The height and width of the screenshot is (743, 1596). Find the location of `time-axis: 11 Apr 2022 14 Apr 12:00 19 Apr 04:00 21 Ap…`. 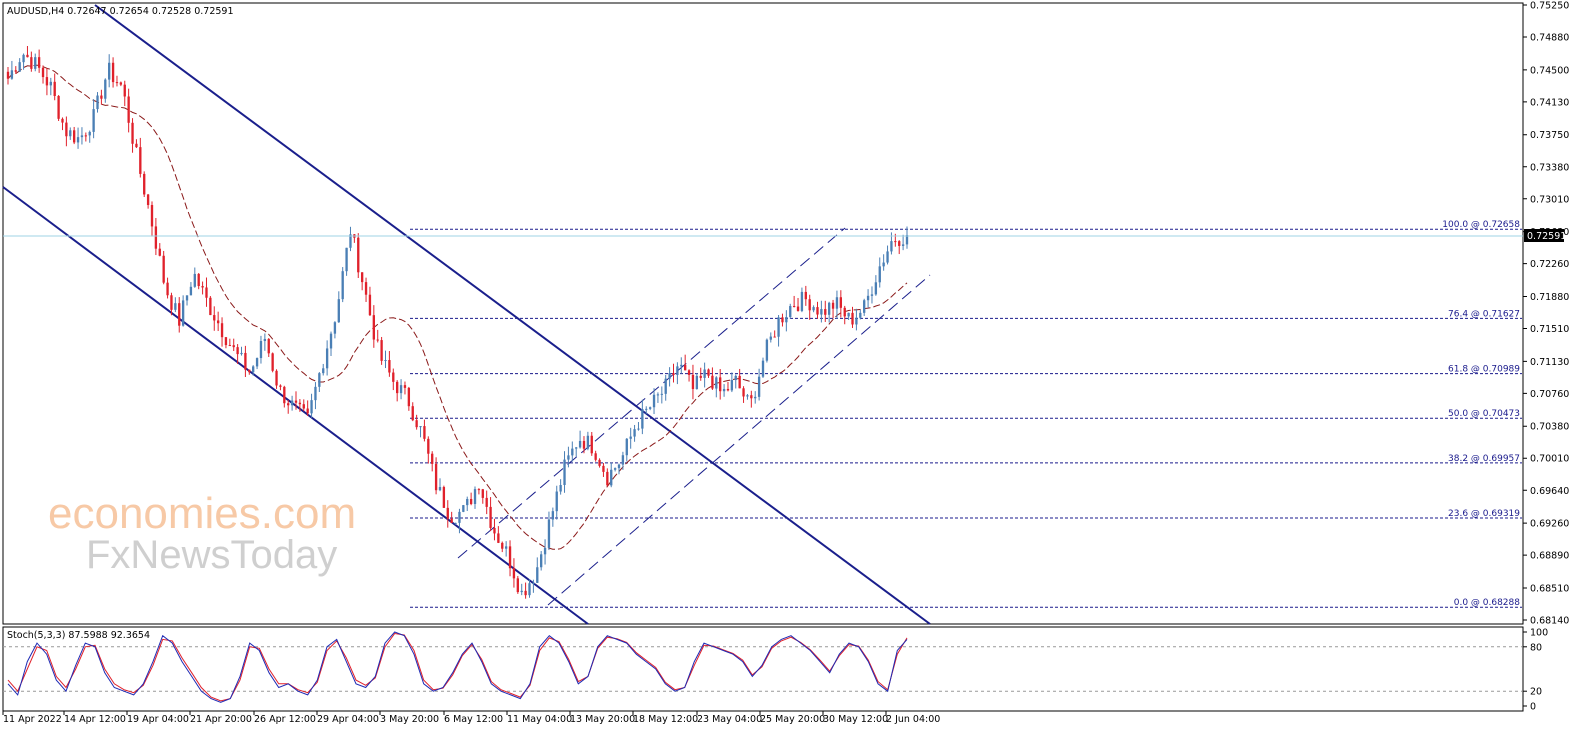

time-axis: 11 Apr 2022 14 Apr 12:00 19 Apr 04:00 21 Ap… is located at coordinates (471, 718).